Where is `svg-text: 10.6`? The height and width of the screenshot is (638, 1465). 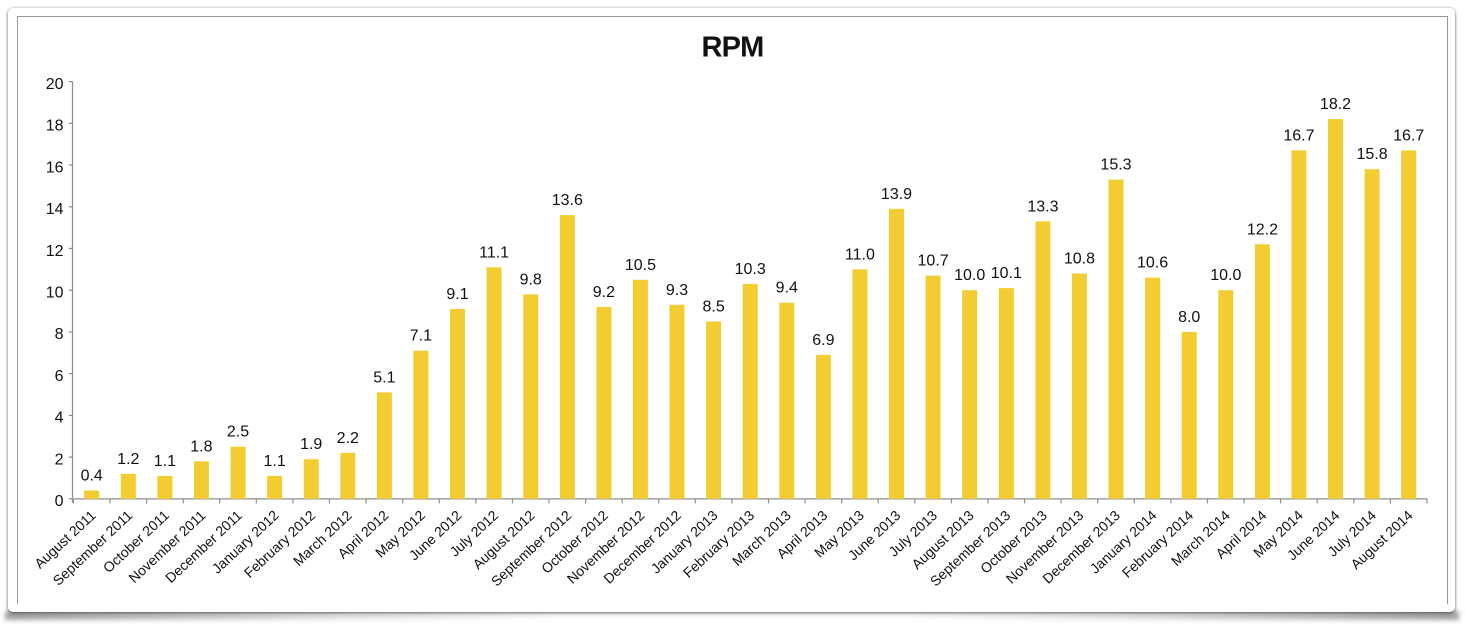
svg-text: 10.6 is located at coordinates (1152, 263).